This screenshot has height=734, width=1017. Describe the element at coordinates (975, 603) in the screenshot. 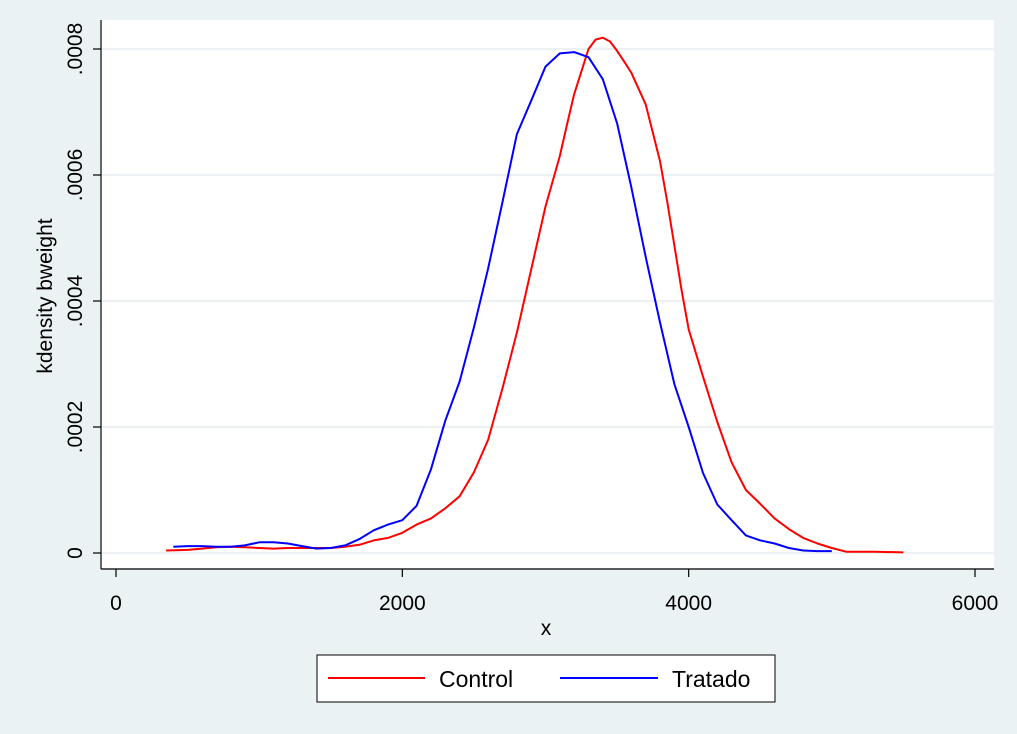

I see `x-tick-label-3: 6000` at that location.